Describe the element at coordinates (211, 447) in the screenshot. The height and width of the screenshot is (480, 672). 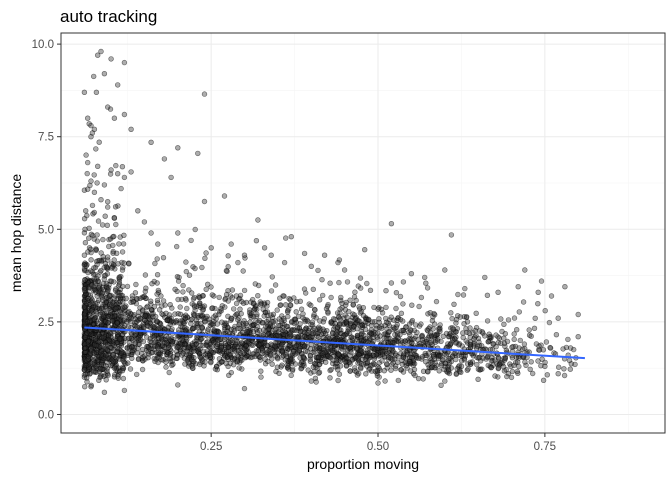
I see `x-tick-label: 0.25` at that location.